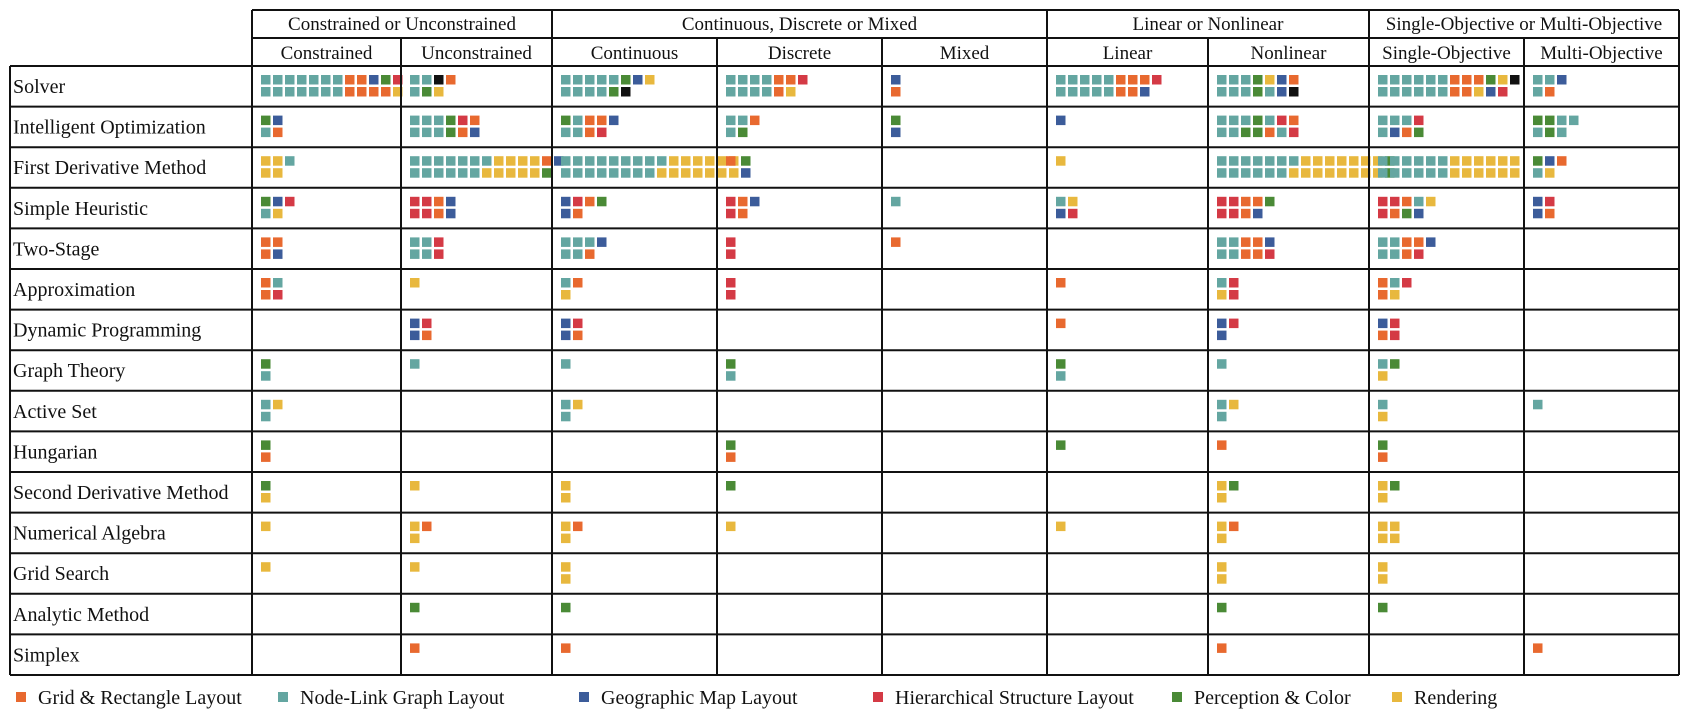 This screenshot has width=1688, height=721. I want to click on row-label: First Derivative Method, so click(109, 168).